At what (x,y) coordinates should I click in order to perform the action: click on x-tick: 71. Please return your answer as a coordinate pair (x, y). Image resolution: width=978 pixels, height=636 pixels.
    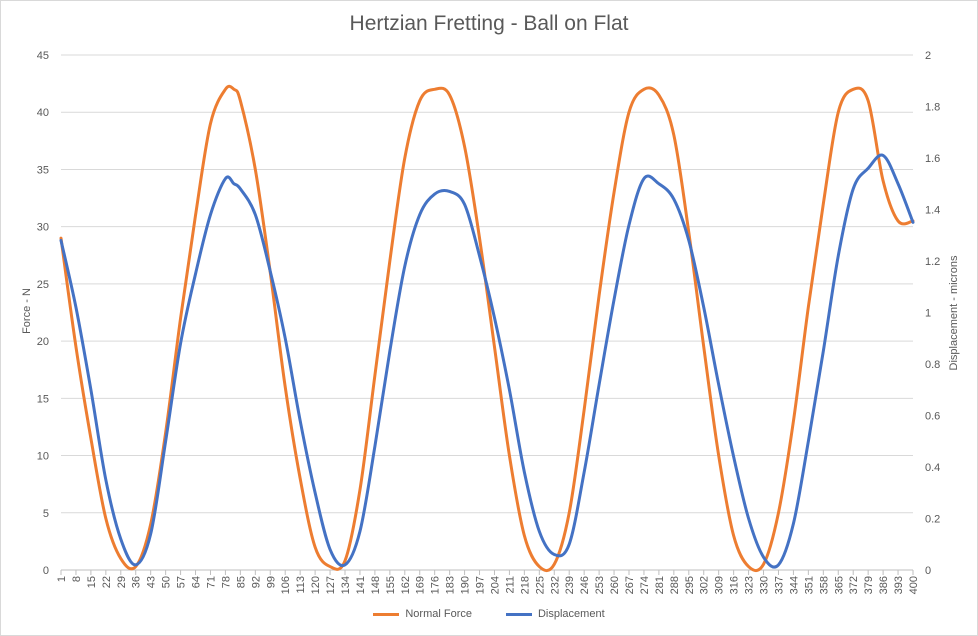
    Looking at the image, I should click on (211, 582).